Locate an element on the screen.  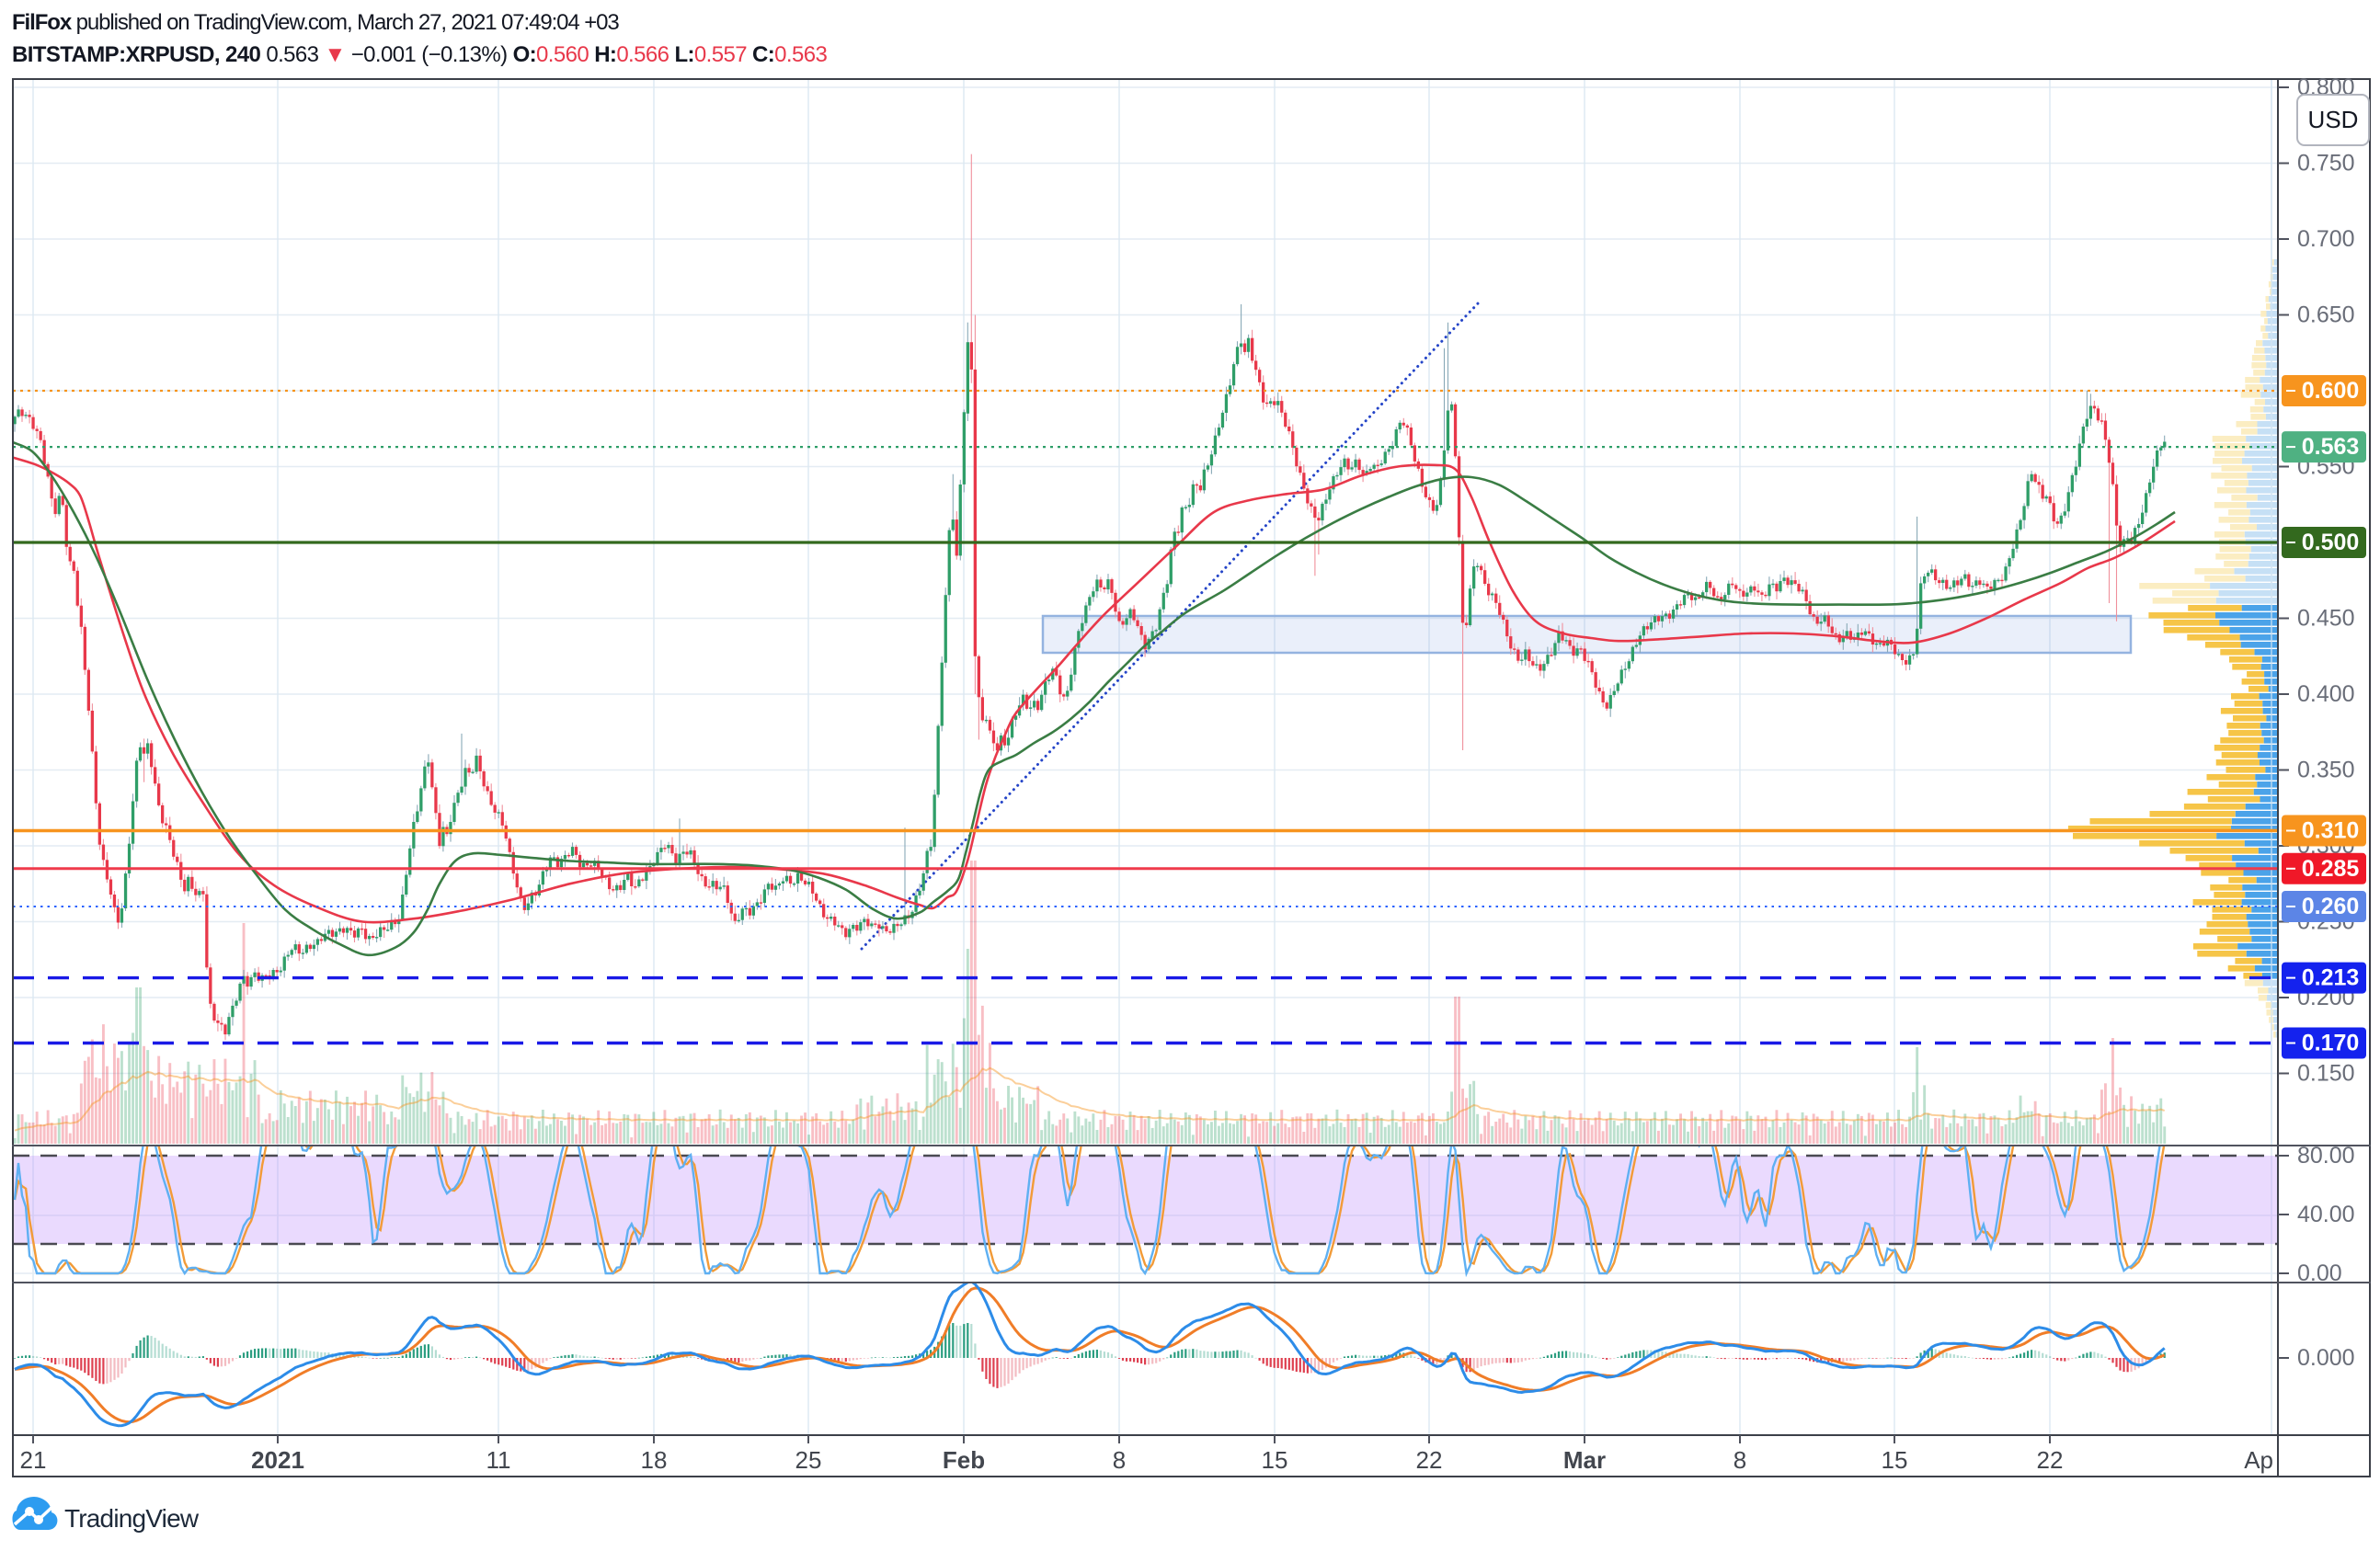
svg-text: 0.260 is located at coordinates (2331, 906).